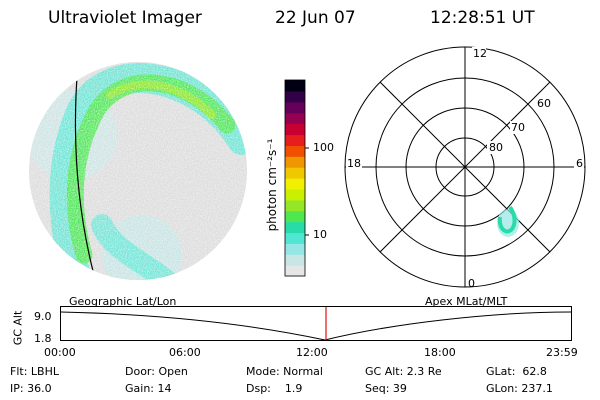 The width and height of the screenshot is (600, 400). What do you see at coordinates (466, 301) in the screenshot?
I see `magnetic-panel-title: Apex MLat/MLT` at bounding box center [466, 301].